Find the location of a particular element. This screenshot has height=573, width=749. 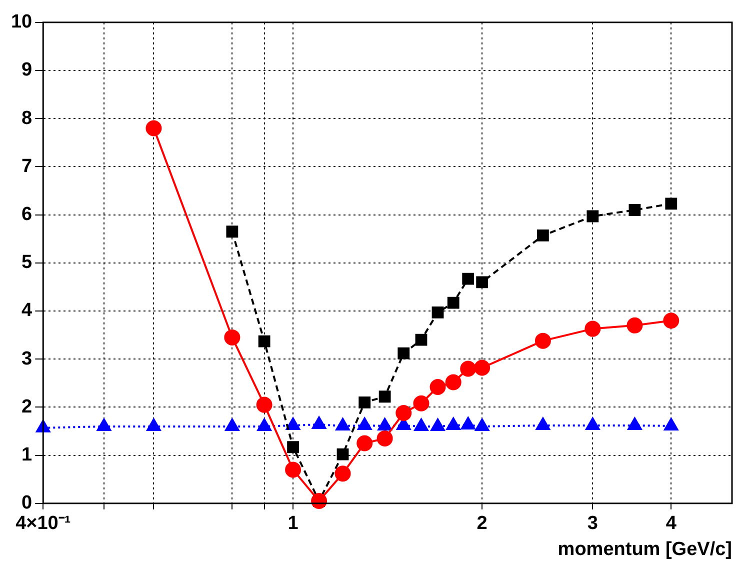

y-tick-label: 5 is located at coordinates (27, 263).